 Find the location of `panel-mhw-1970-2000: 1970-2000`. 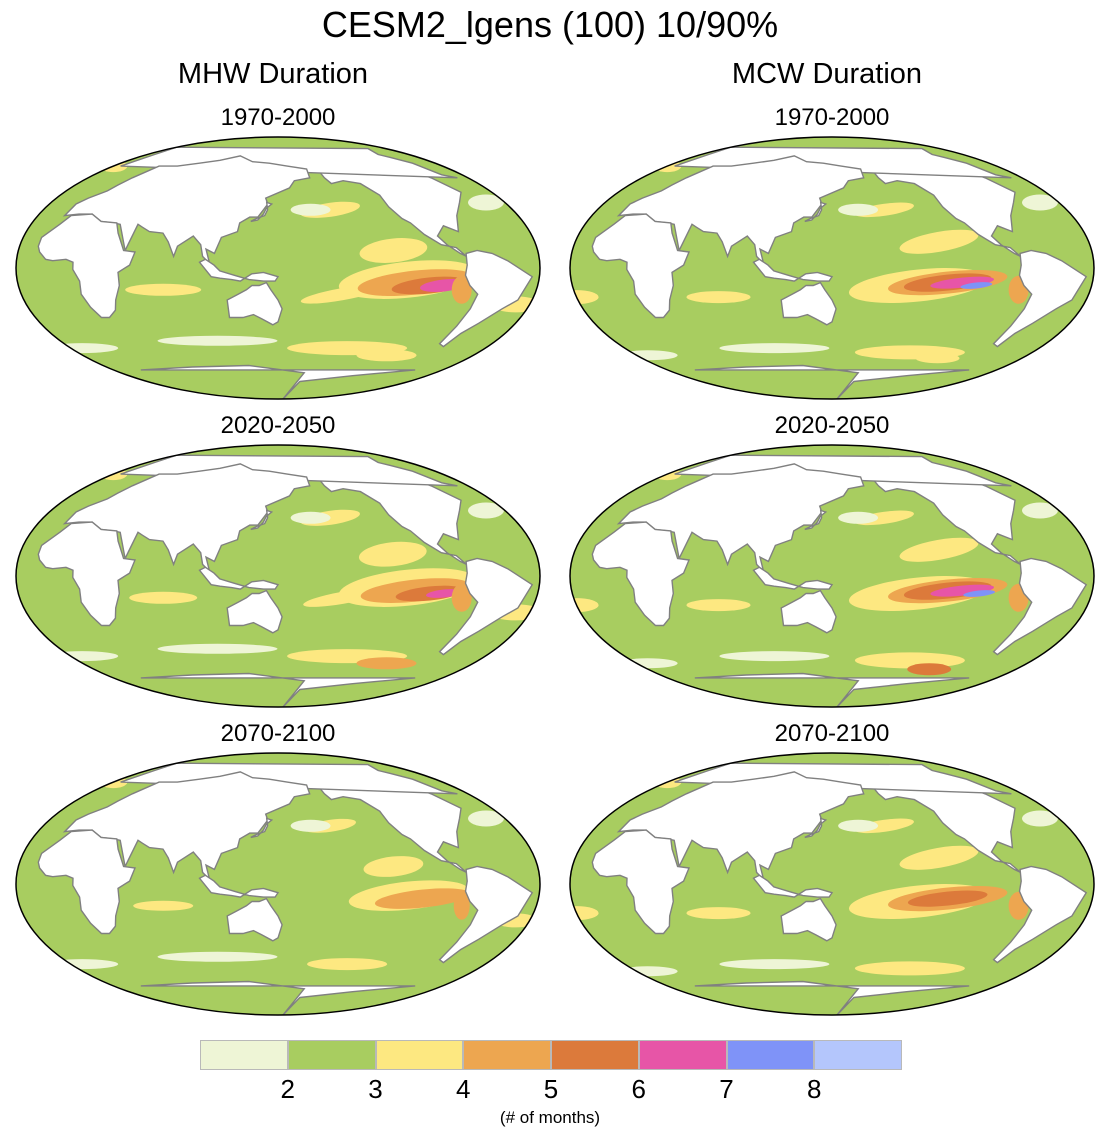

panel-mhw-1970-2000: 1970-2000 is located at coordinates (278, 254).